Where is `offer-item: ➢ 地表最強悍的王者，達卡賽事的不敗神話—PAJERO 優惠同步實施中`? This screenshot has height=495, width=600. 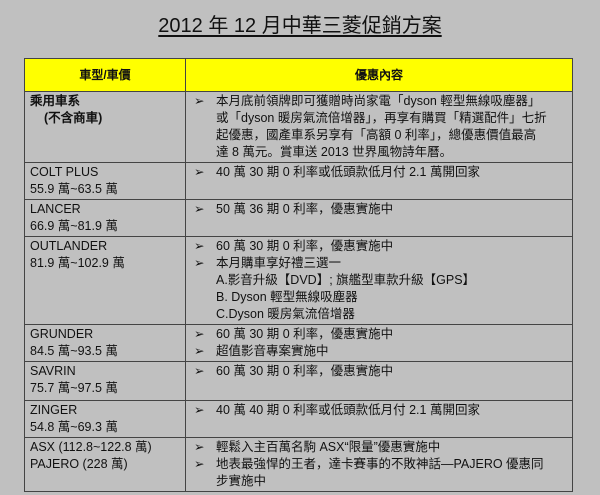
offer-item: ➢ 地表最強悍的王者，達卡賽事的不敗神話—PAJERO 優惠同步實施中 is located at coordinates (379, 473).